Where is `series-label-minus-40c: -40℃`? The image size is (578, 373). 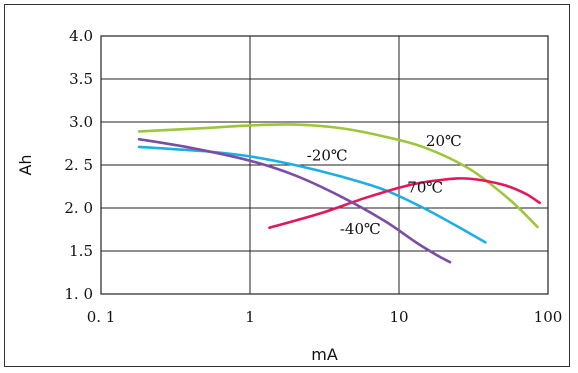 series-label-minus-40c: -40℃ is located at coordinates (360, 229).